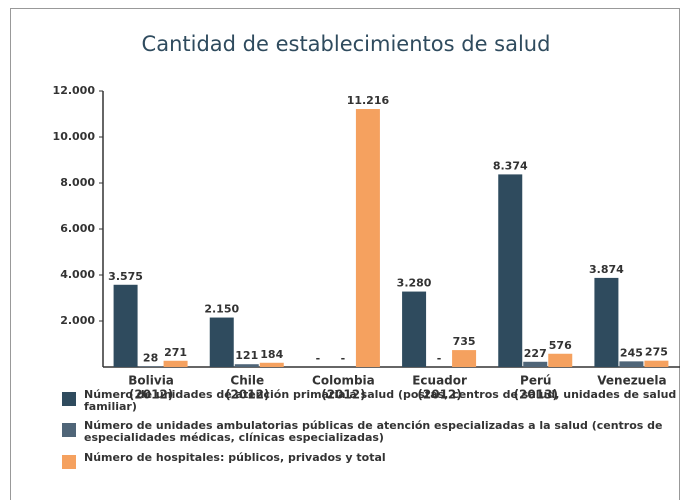 The height and width of the screenshot is (500, 692). I want to click on data-label: 576, so click(560, 345).